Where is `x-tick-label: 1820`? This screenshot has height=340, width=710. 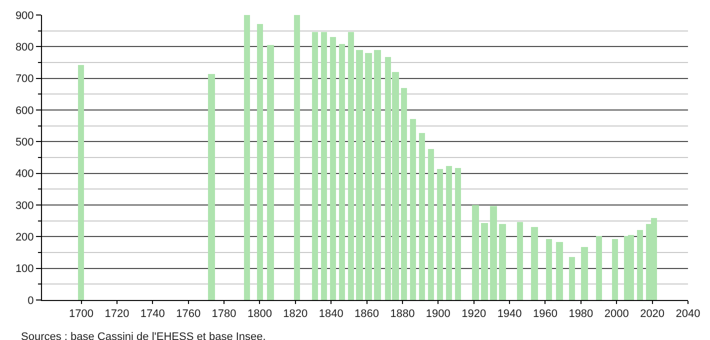
x-tick-label: 1820 is located at coordinates (295, 314).